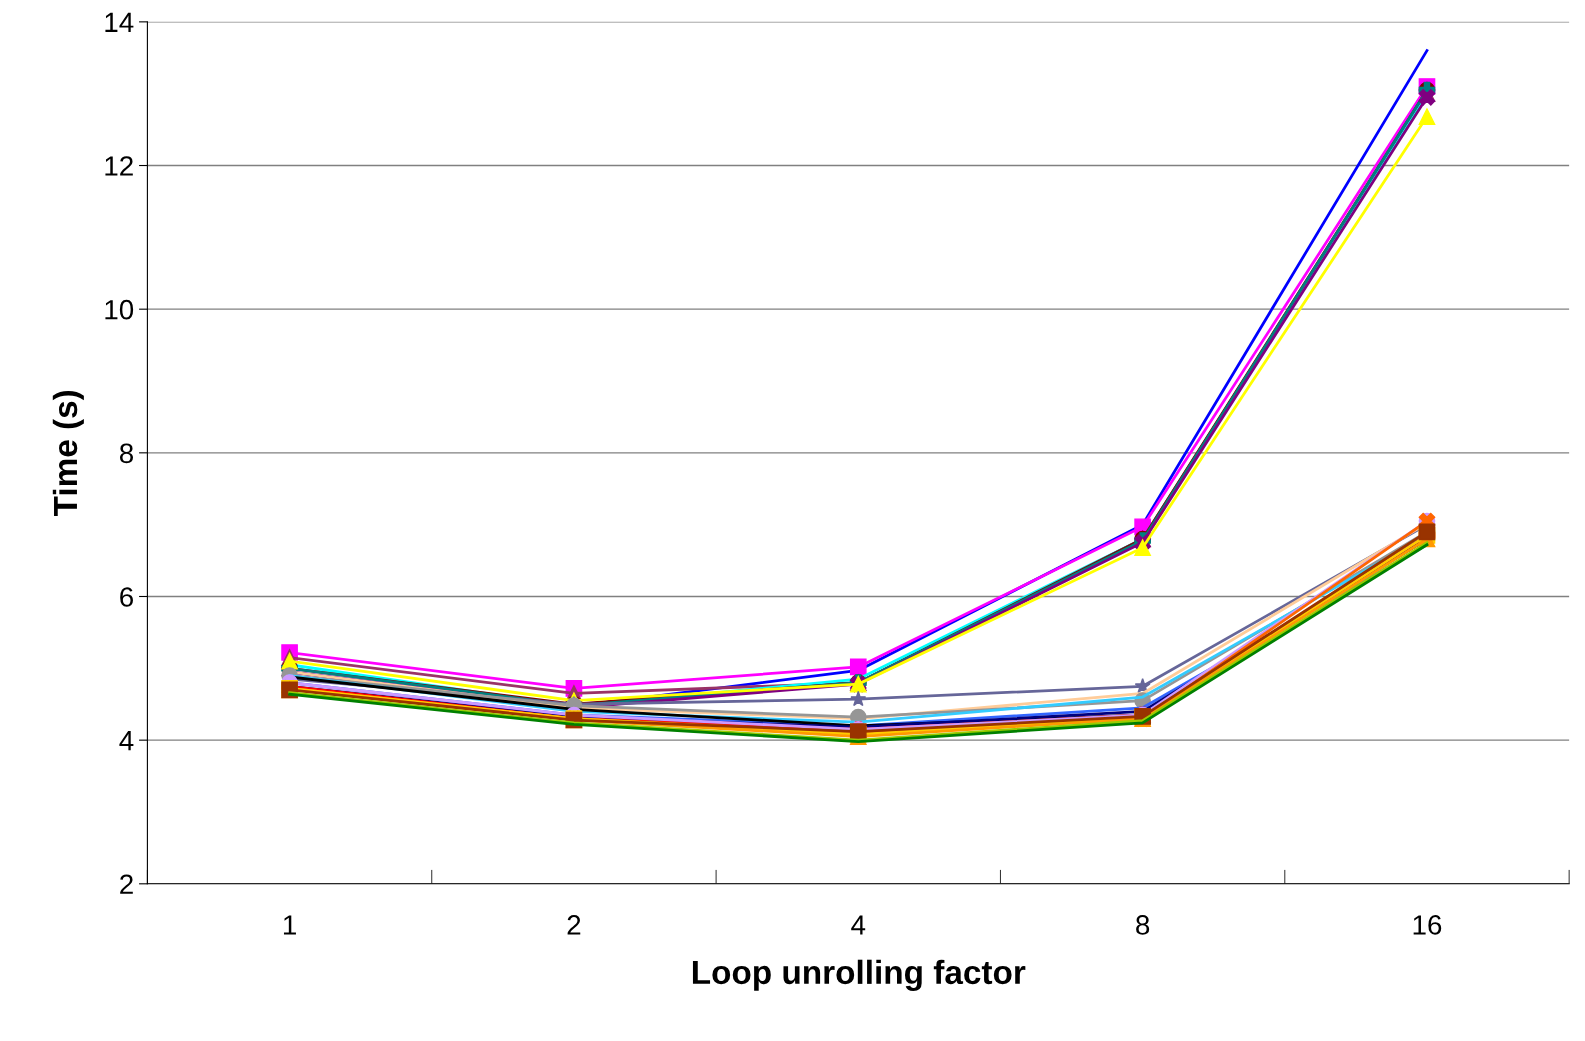 Image resolution: width=1585 pixels, height=1041 pixels. I want to click on y-tick-label: 4, so click(126, 741).